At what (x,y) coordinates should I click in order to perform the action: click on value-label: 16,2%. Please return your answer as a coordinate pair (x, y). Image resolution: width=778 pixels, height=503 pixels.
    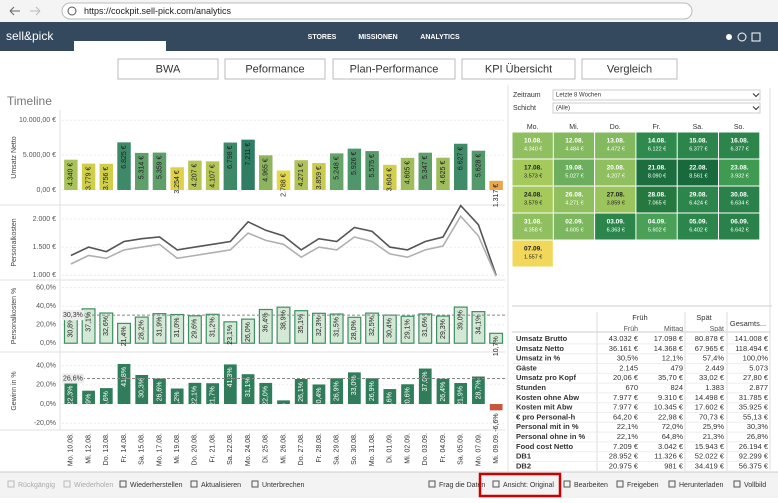
    Looking at the image, I should click on (177, 401).